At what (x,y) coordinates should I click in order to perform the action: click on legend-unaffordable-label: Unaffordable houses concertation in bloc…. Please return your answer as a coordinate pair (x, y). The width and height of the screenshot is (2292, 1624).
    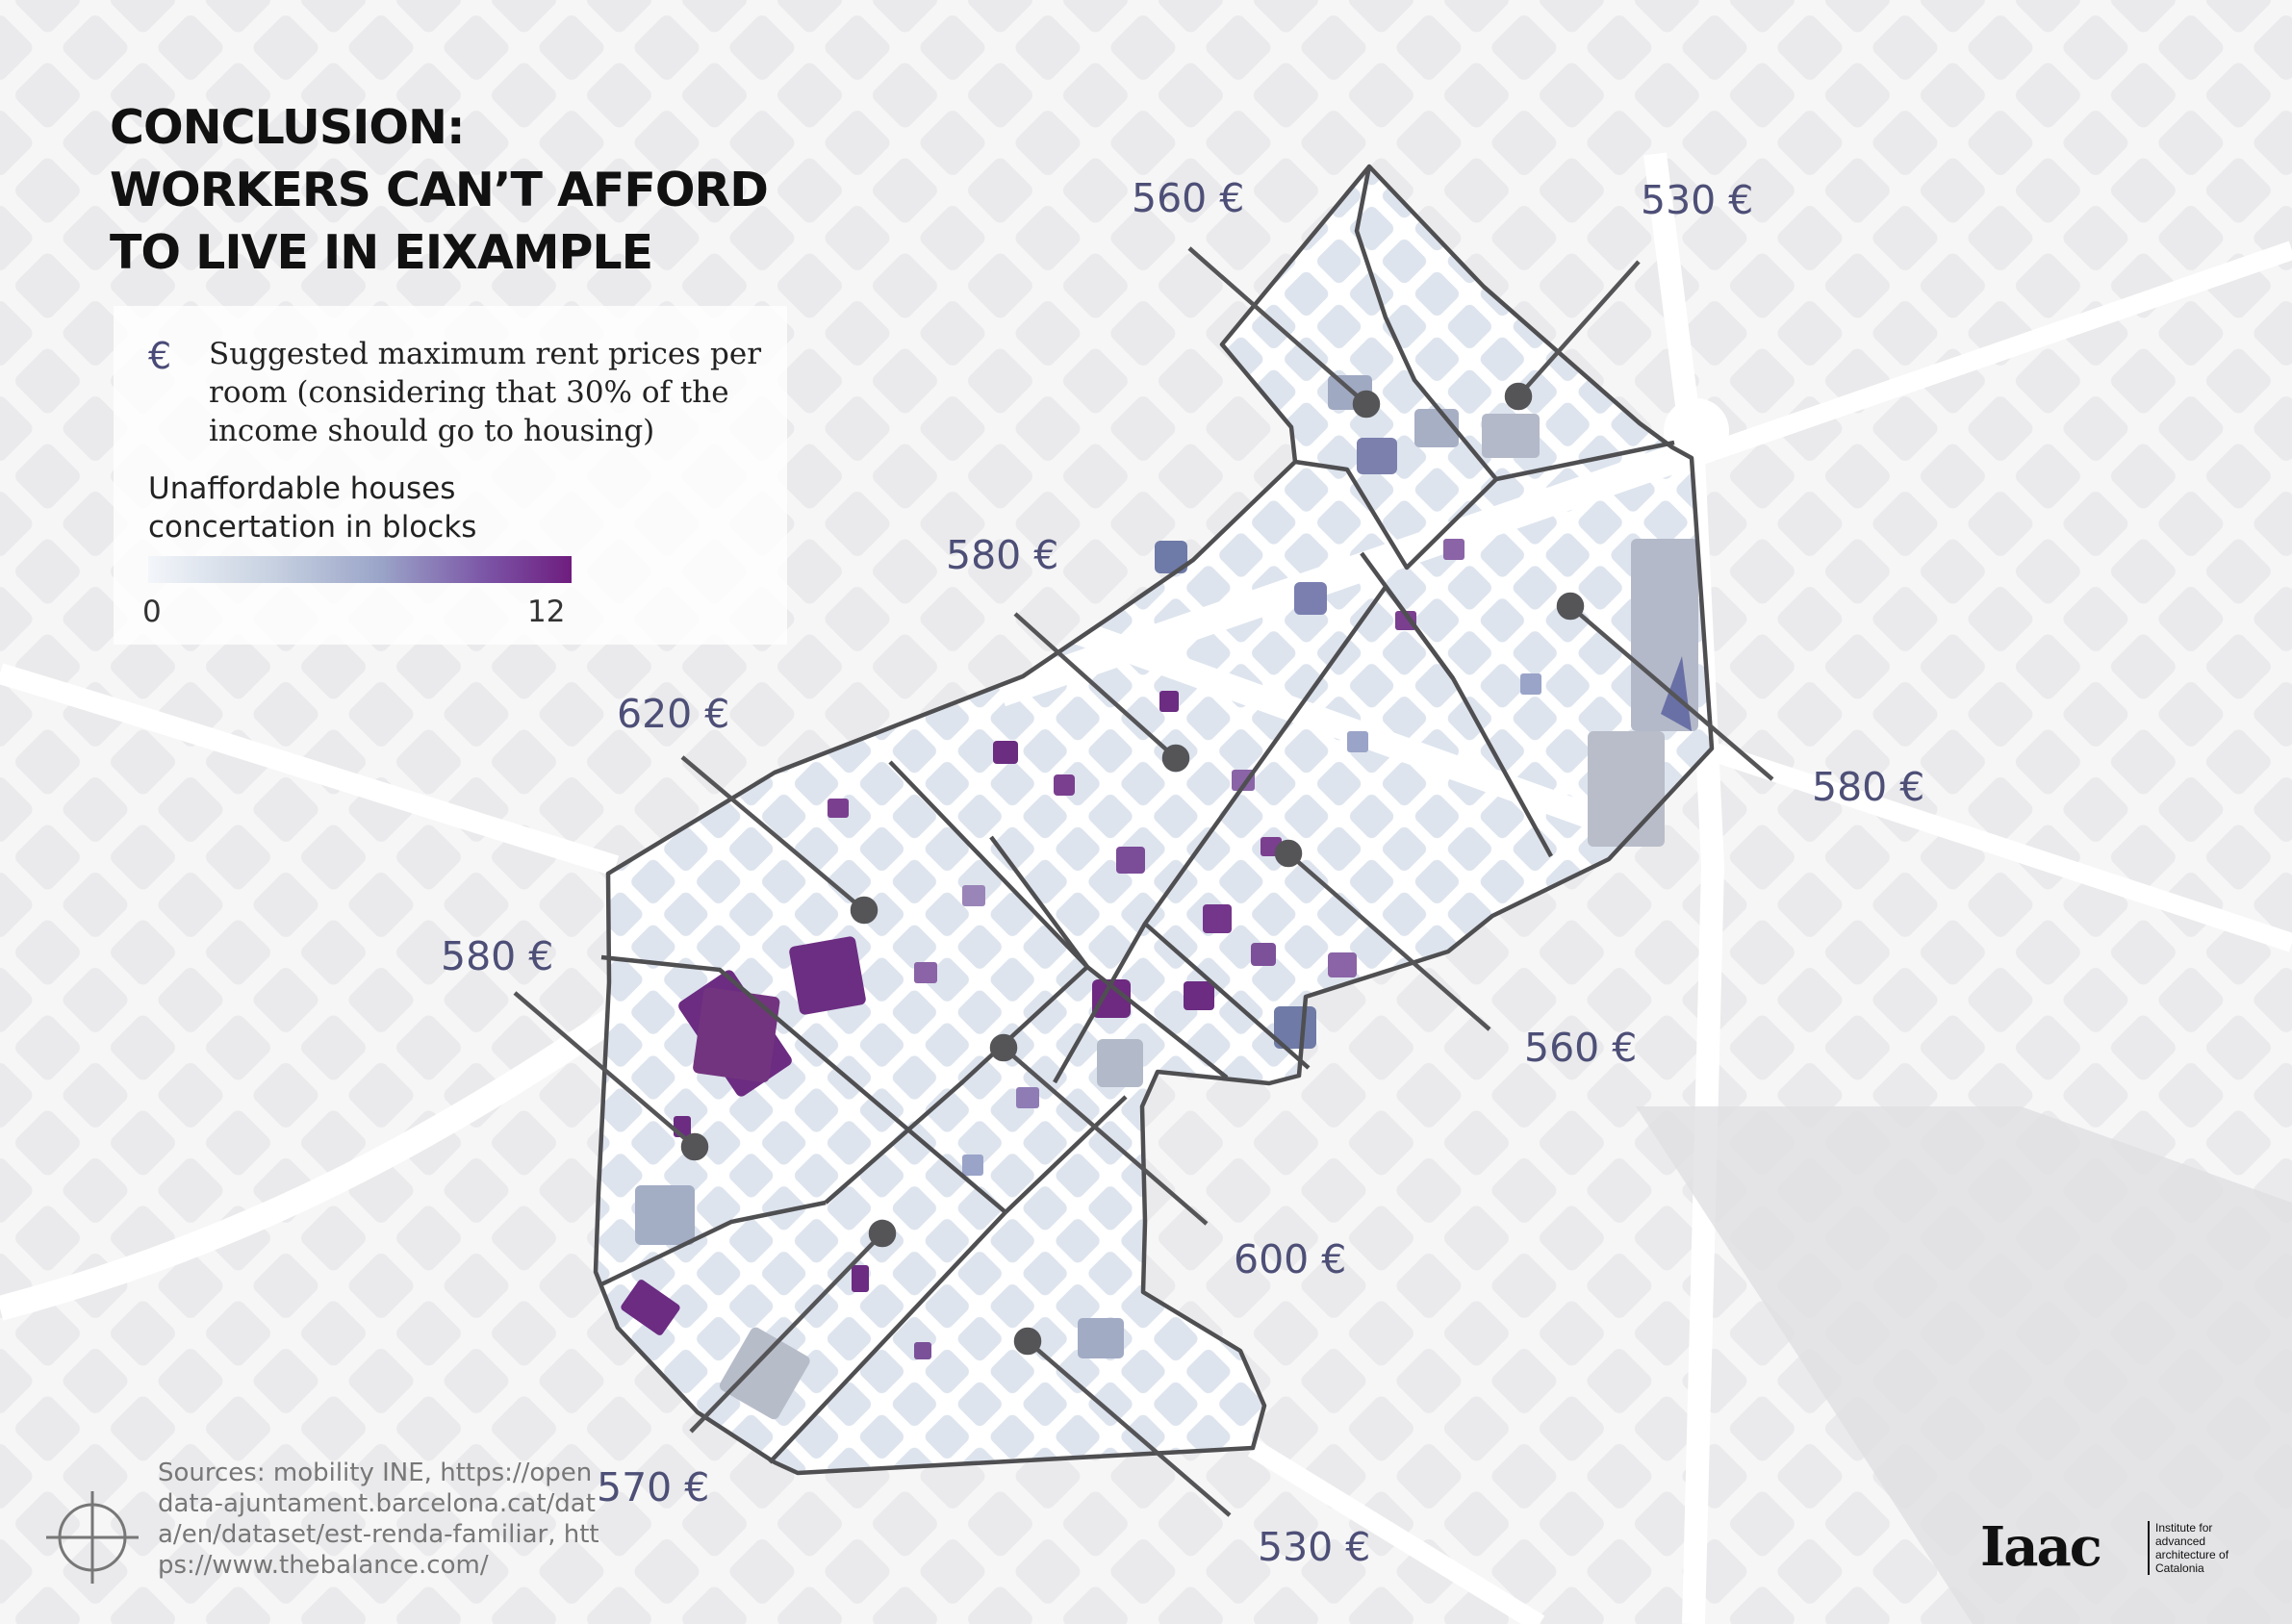
    Looking at the image, I should click on (312, 508).